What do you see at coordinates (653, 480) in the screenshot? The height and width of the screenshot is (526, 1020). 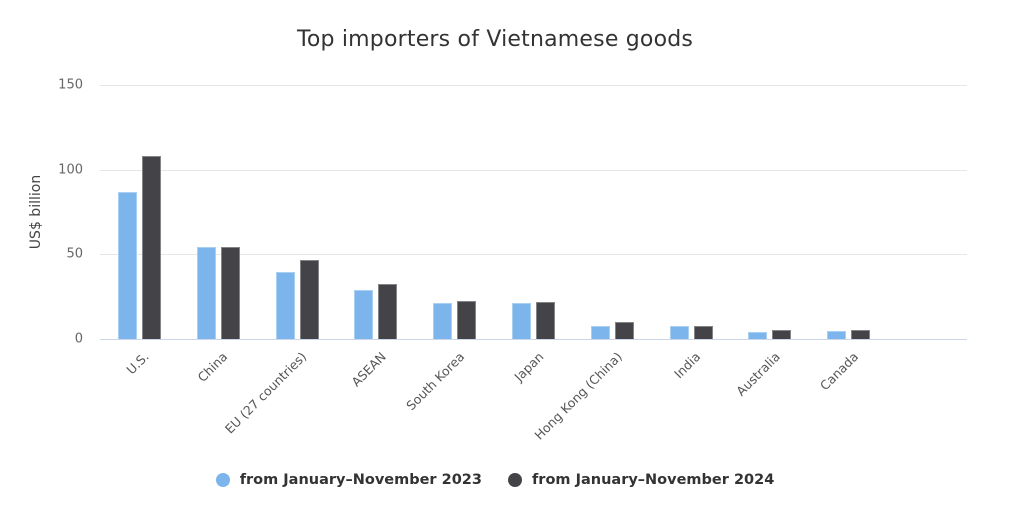 I see `legend-label-2024: from January–November 2024` at bounding box center [653, 480].